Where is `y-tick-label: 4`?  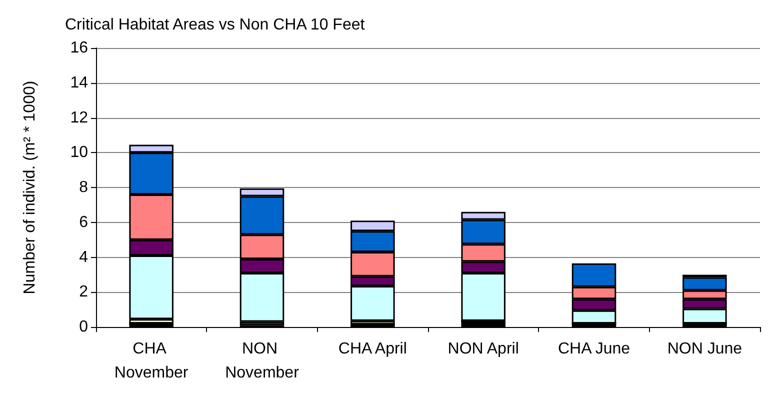 y-tick-label: 4 is located at coordinates (83, 257).